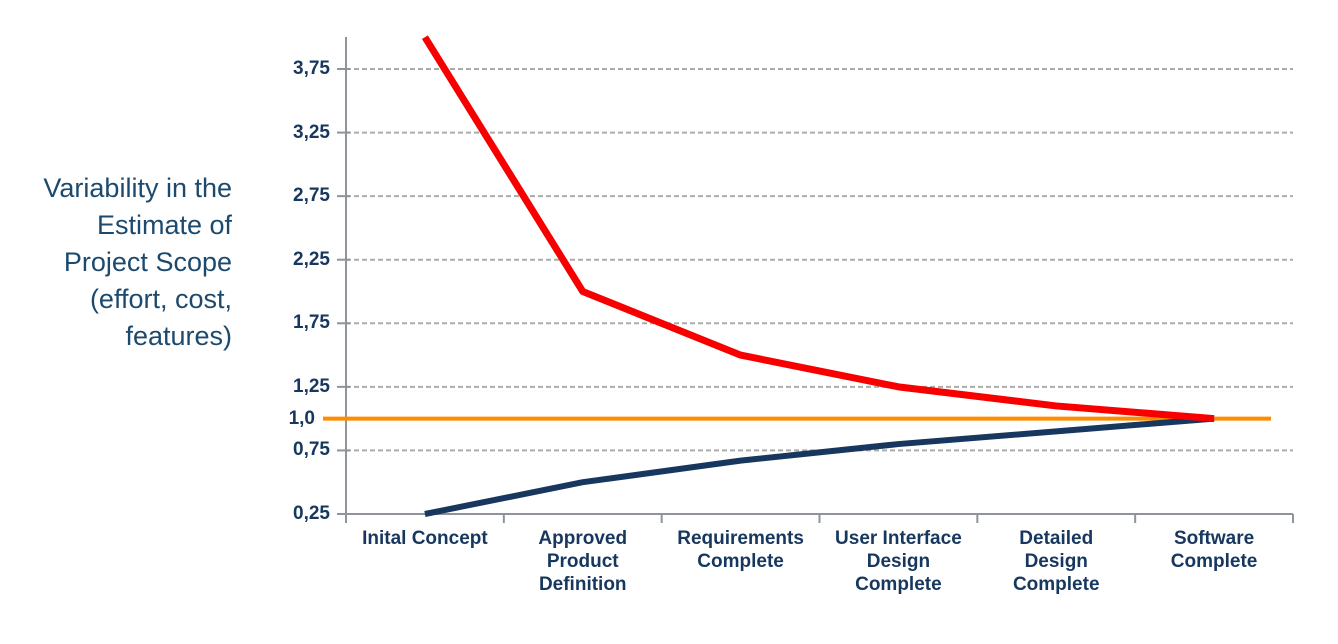  What do you see at coordinates (311, 386) in the screenshot?
I see `y-tick-label: 1,25` at bounding box center [311, 386].